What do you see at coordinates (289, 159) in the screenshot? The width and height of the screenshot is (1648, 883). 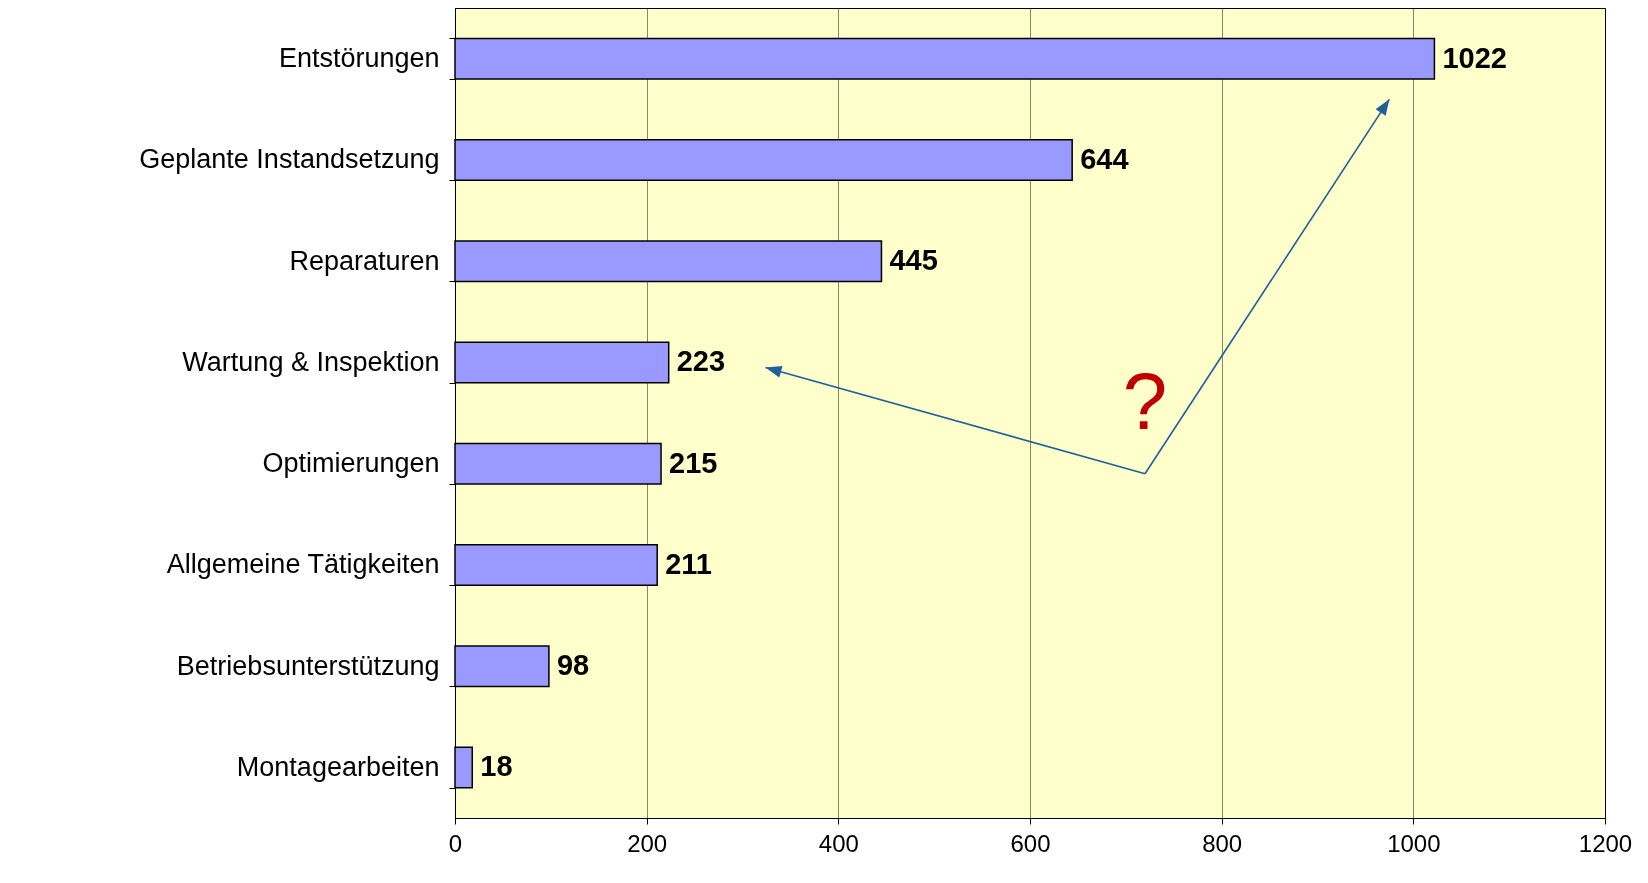 I see `y-tick-label: Geplante Instandsetzung` at bounding box center [289, 159].